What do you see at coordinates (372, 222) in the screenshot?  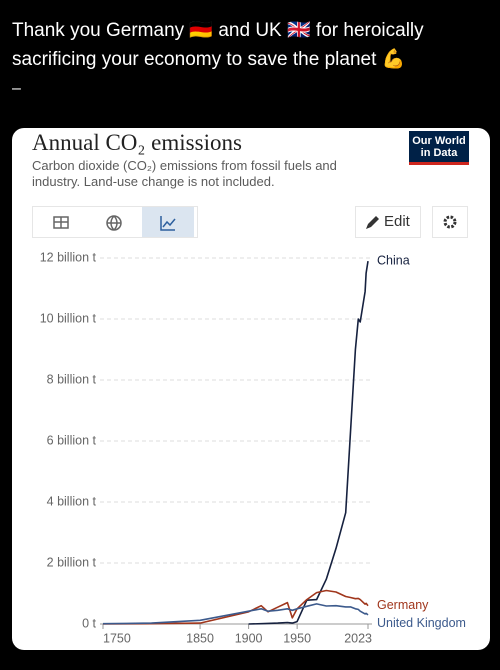 I see `edit-icon` at bounding box center [372, 222].